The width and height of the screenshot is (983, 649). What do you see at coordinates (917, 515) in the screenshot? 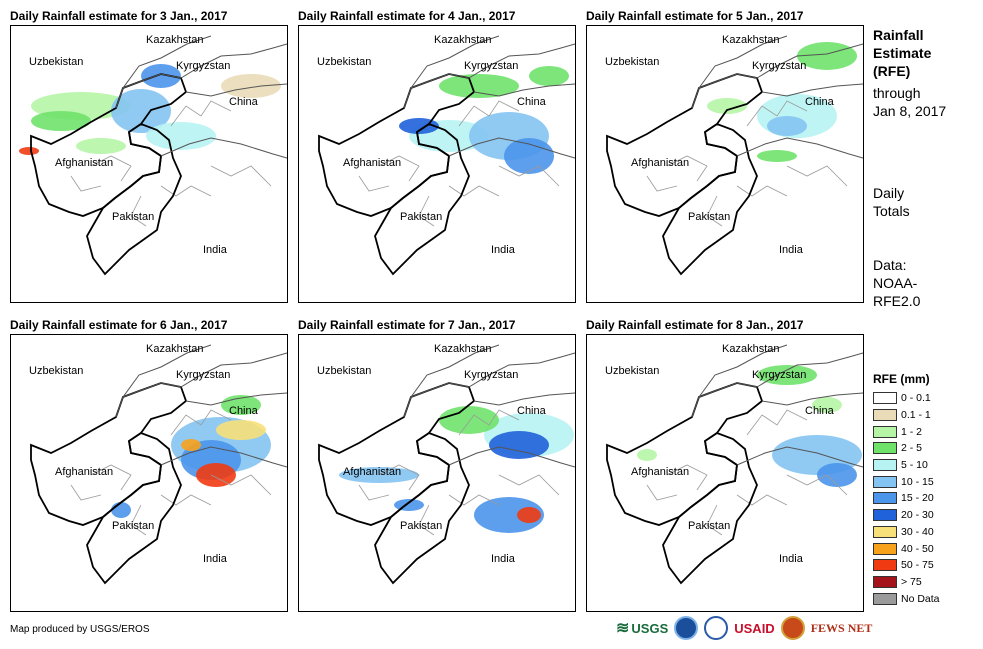
I see `legend-label: 20 - 30` at bounding box center [917, 515].